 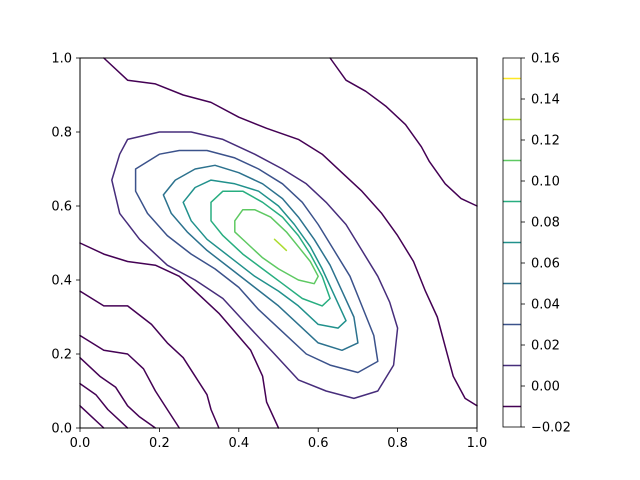 I want to click on colorbar-tick-label: 0.08, so click(x=545, y=223).